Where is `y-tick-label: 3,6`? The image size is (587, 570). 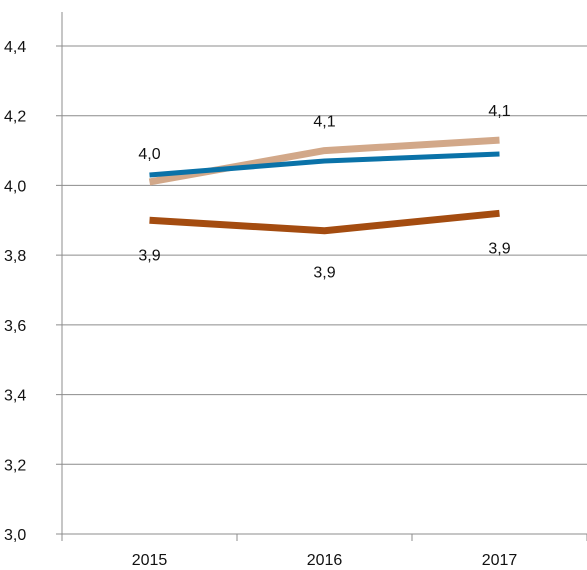 y-tick-label: 3,6 is located at coordinates (15, 326).